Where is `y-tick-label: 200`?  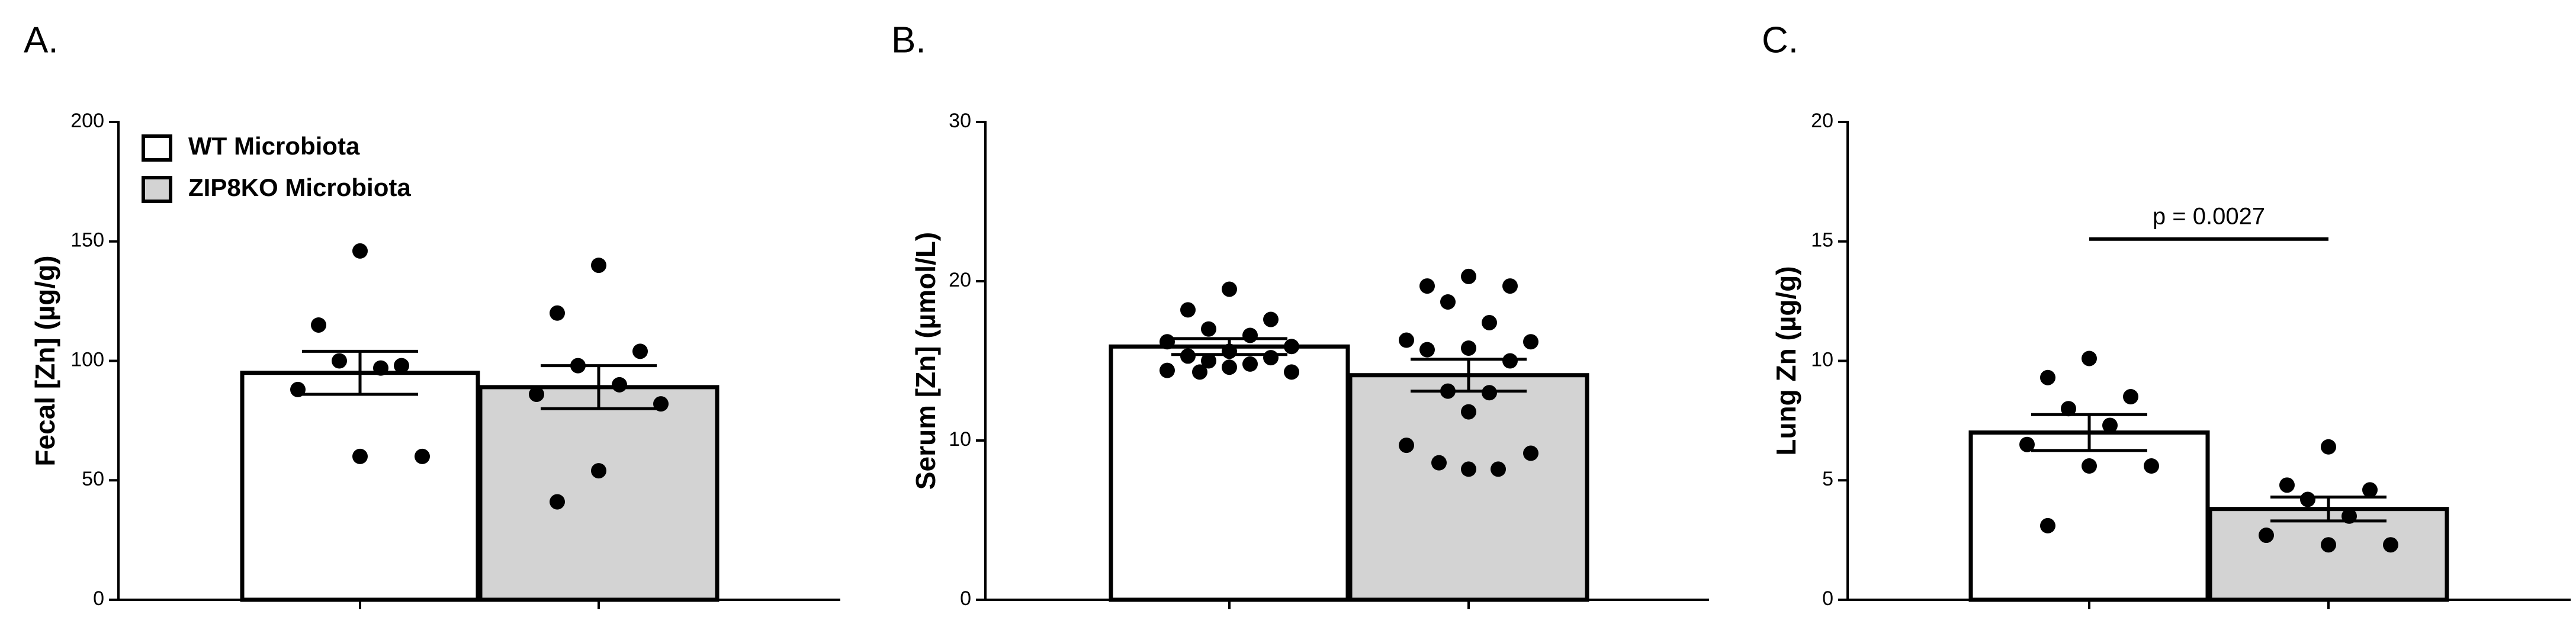 y-tick-label: 200 is located at coordinates (87, 121).